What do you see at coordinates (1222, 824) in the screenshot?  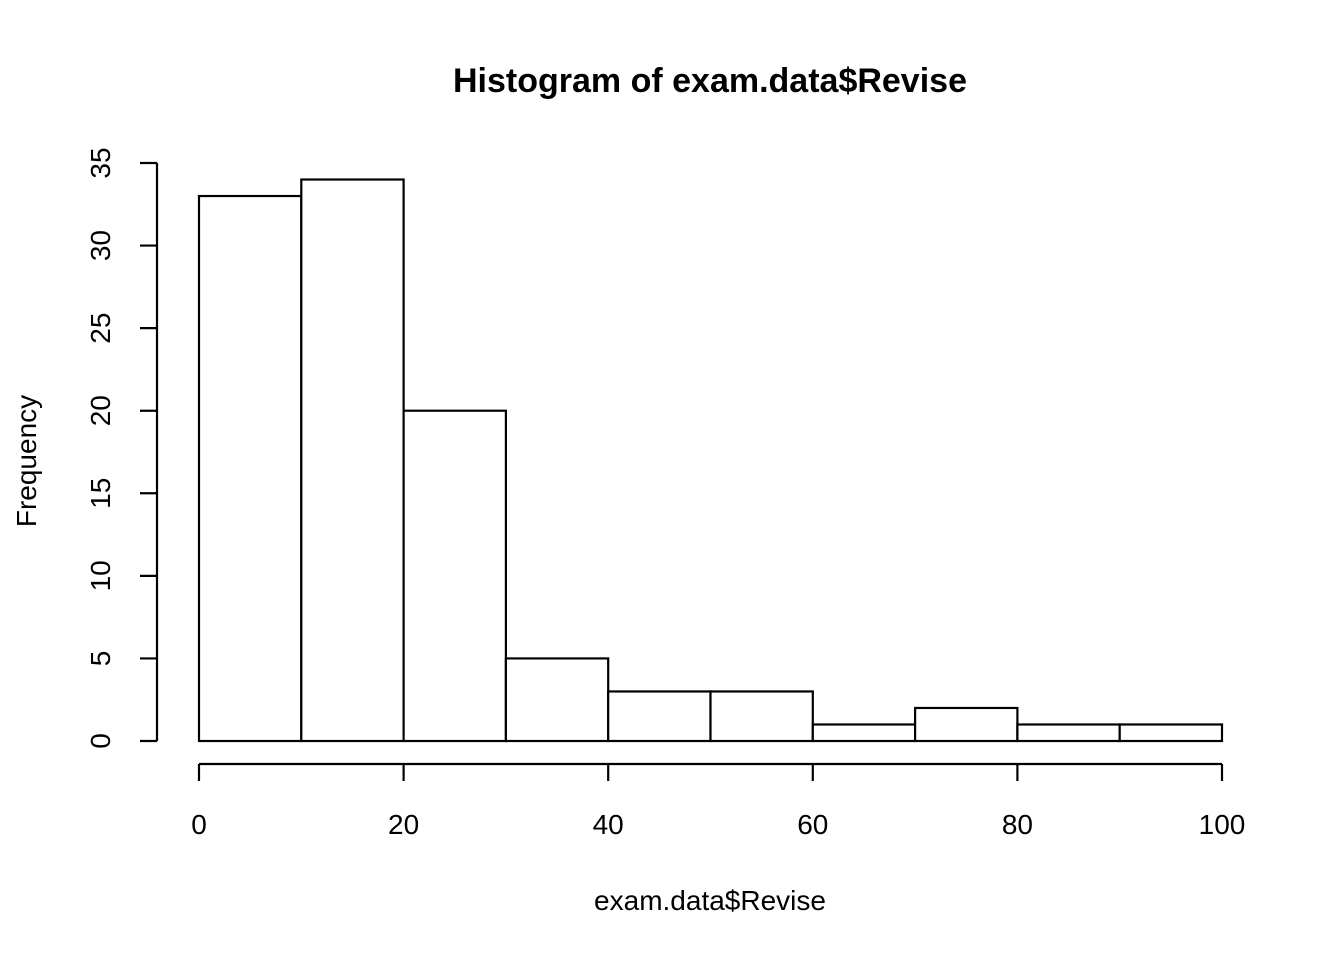 I see `x-tick-label: 100` at bounding box center [1222, 824].